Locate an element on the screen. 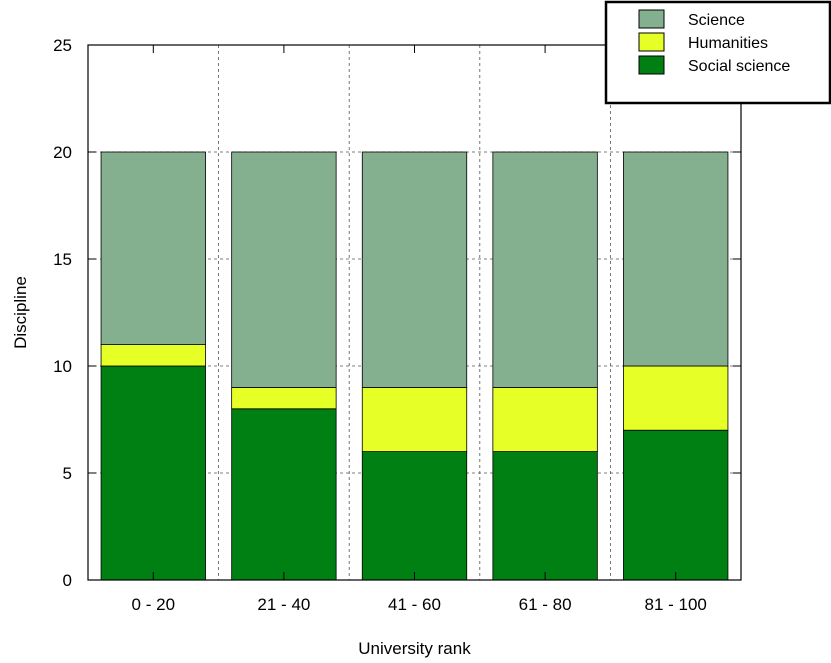 This screenshot has width=831, height=663. y-tick-label: 25 is located at coordinates (62, 45).